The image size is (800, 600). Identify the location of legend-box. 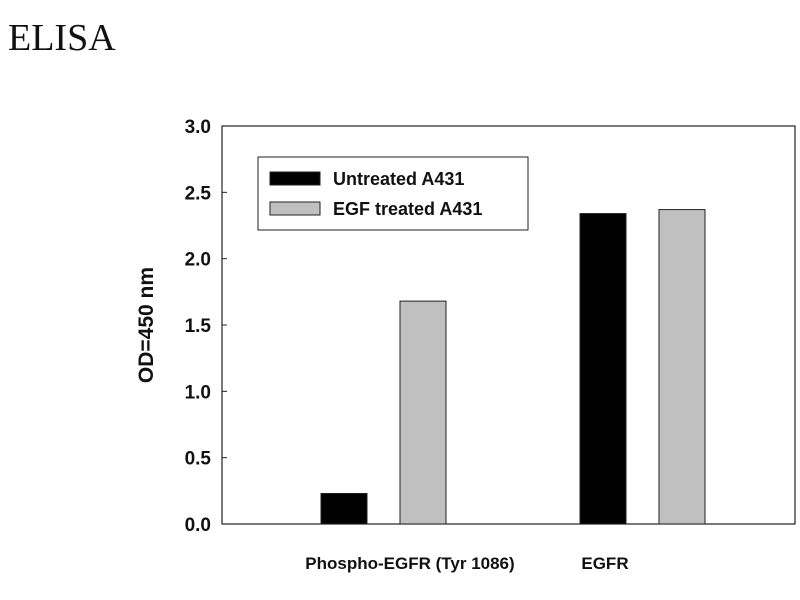
(393, 193).